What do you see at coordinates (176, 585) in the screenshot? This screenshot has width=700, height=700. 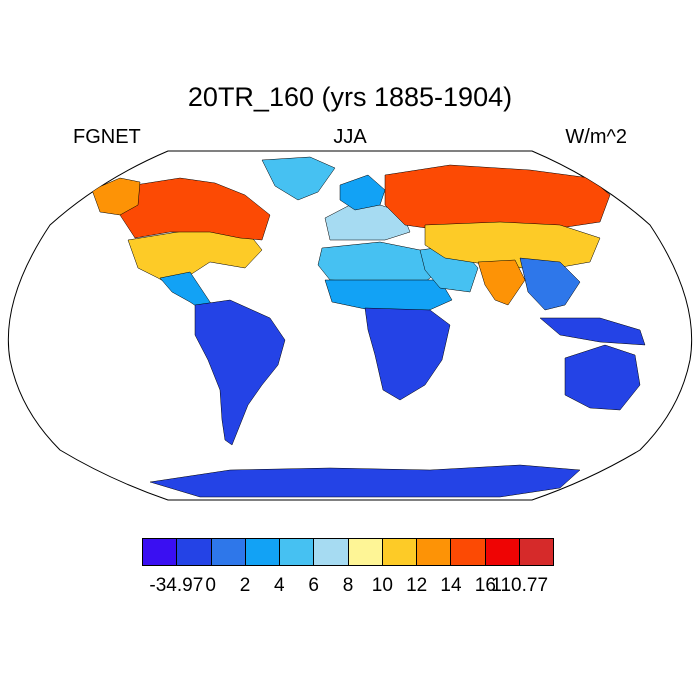 I see `colorbar-label-0: -34.97` at bounding box center [176, 585].